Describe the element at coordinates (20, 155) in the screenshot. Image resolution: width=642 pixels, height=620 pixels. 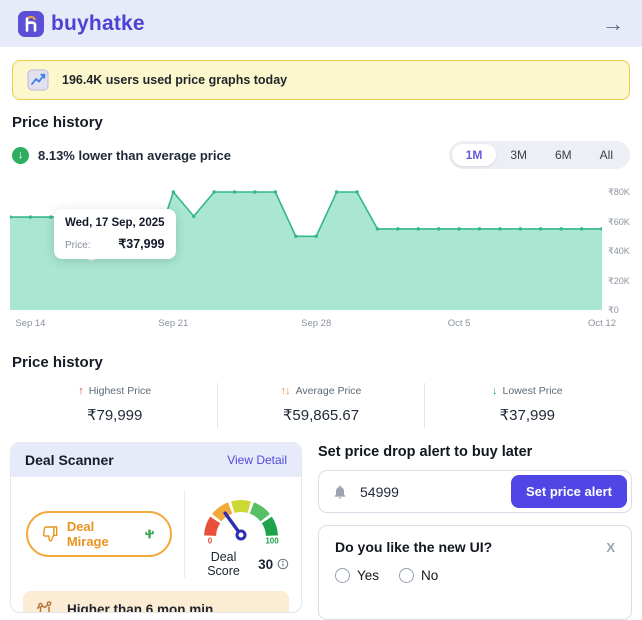
I see `down-arrow-badge-icon: ↓` at that location.